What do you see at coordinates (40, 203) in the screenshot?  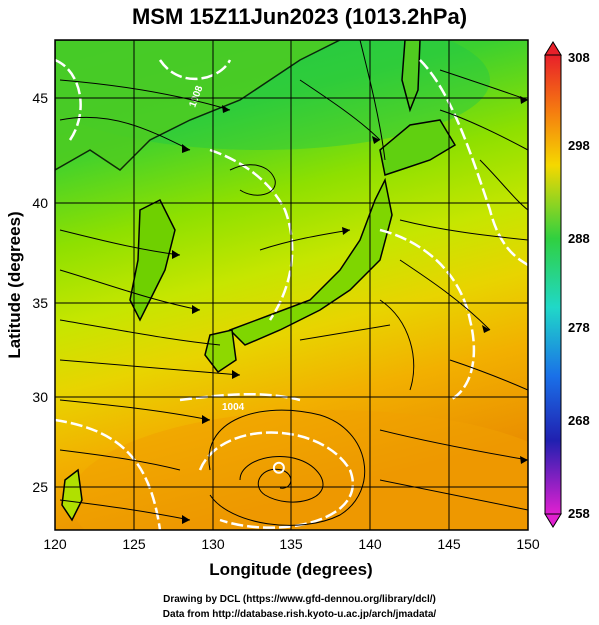 I see `y-tick-40: 40` at bounding box center [40, 203].